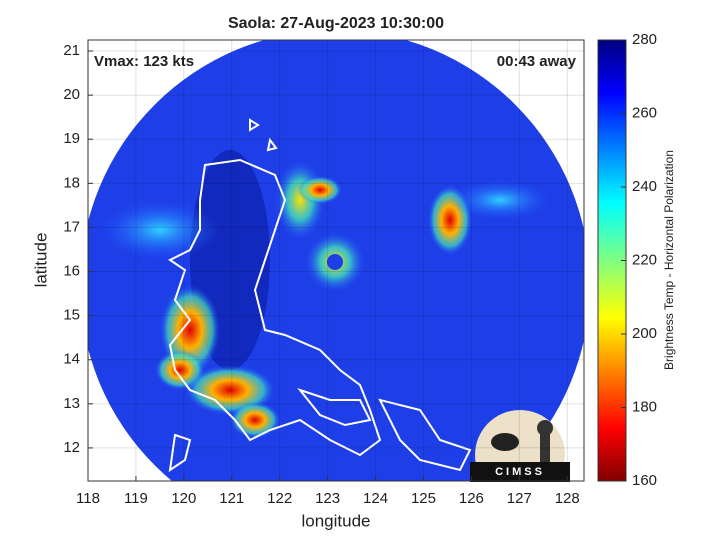 The height and width of the screenshot is (545, 720). Describe the element at coordinates (537, 61) in the screenshot. I see `annotation: 00:43 away` at that location.